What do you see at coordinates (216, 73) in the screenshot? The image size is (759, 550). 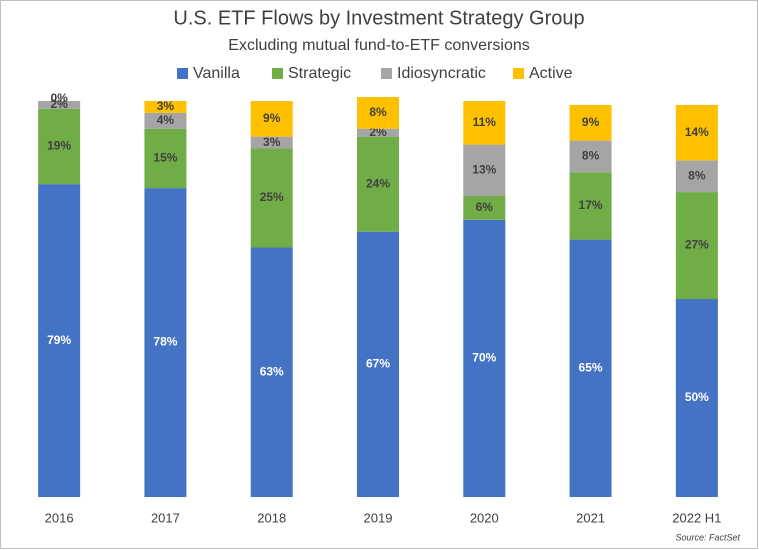 I see `legend-label: Vanilla` at bounding box center [216, 73].